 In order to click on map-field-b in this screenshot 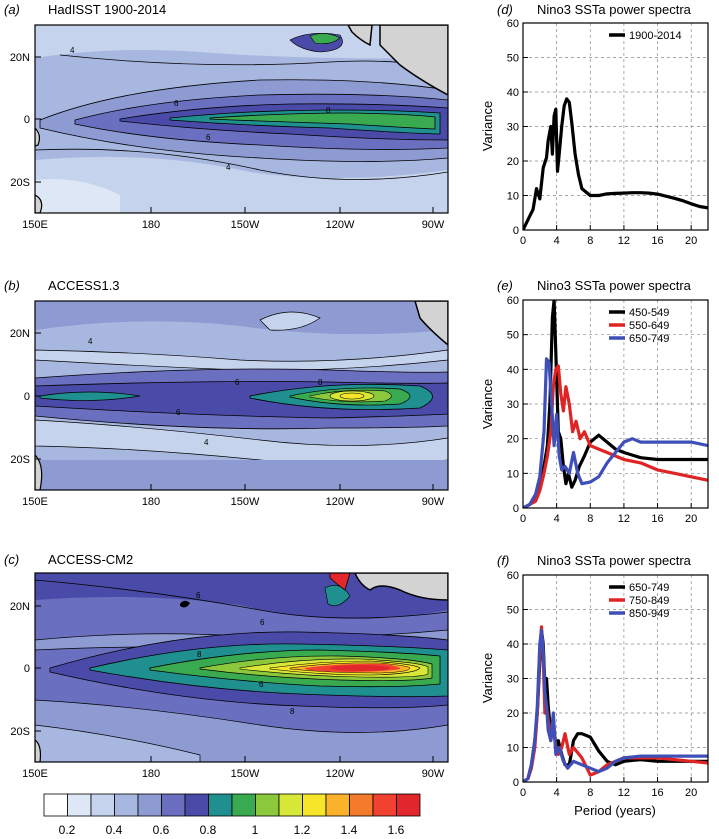, I will do `click(241, 395)`.